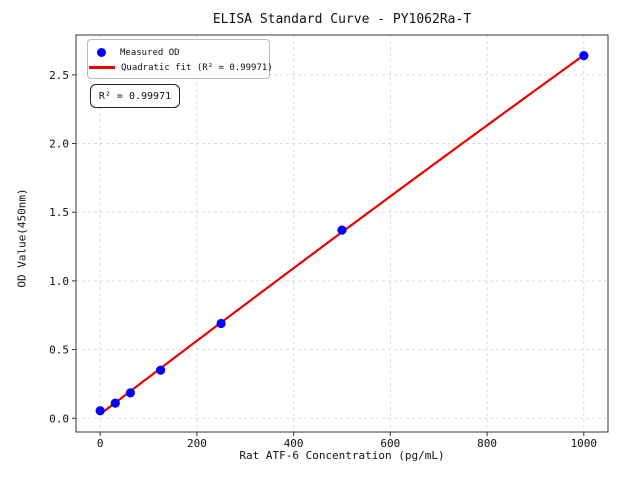 Image resolution: width=640 pixels, height=480 pixels. I want to click on y-axis-label: OD Value(450nm), so click(22, 238).